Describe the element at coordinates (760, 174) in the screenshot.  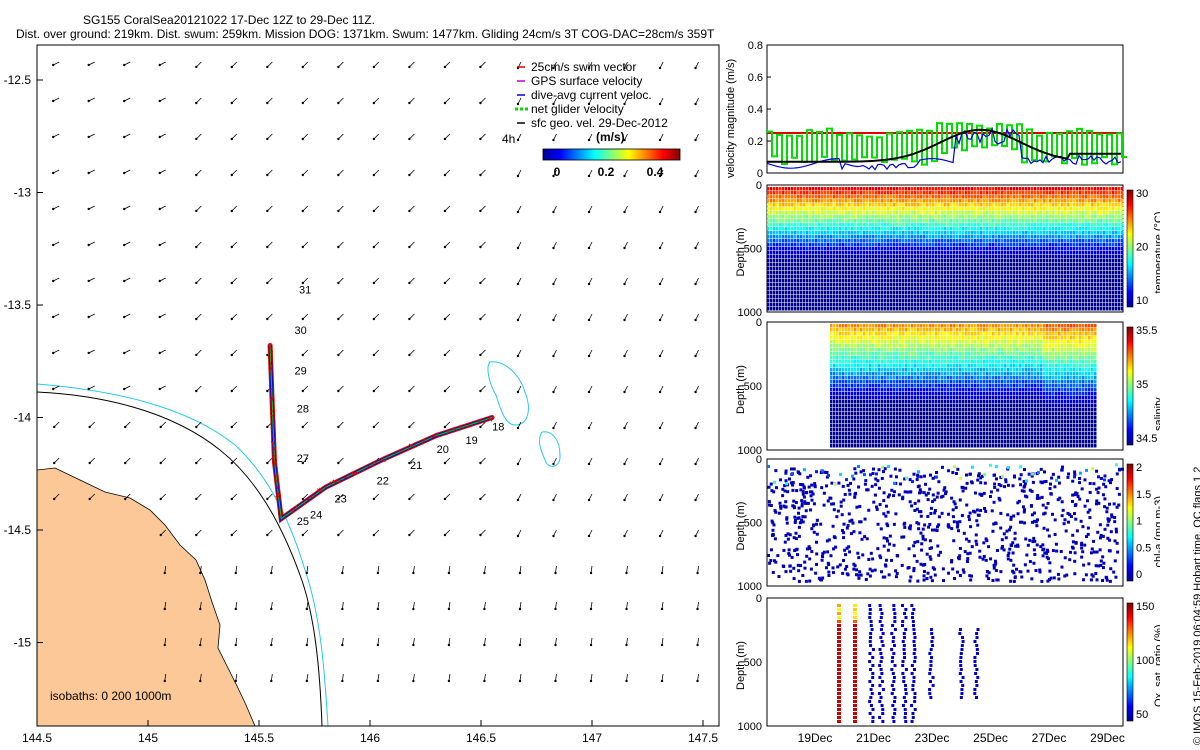
I see `velocity-ytick-label: 0` at that location.